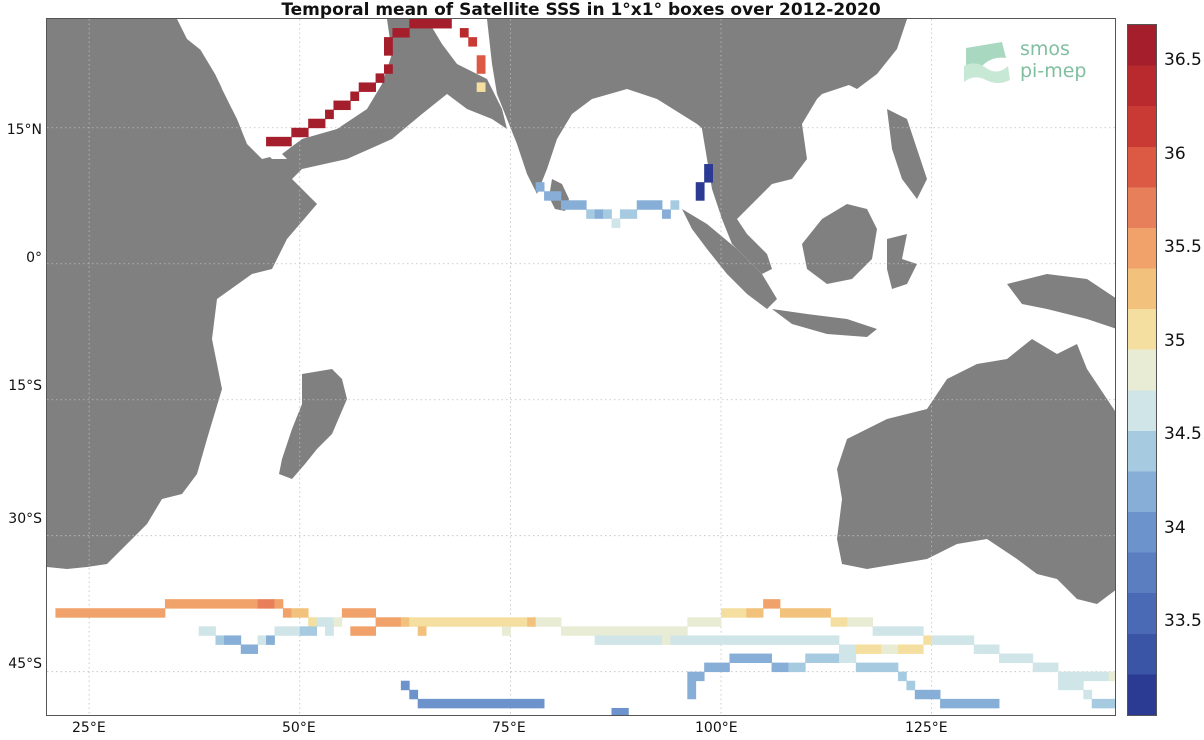 The width and height of the screenshot is (1204, 740). What do you see at coordinates (232, 89) in the screenshot?
I see `red-sea` at bounding box center [232, 89].